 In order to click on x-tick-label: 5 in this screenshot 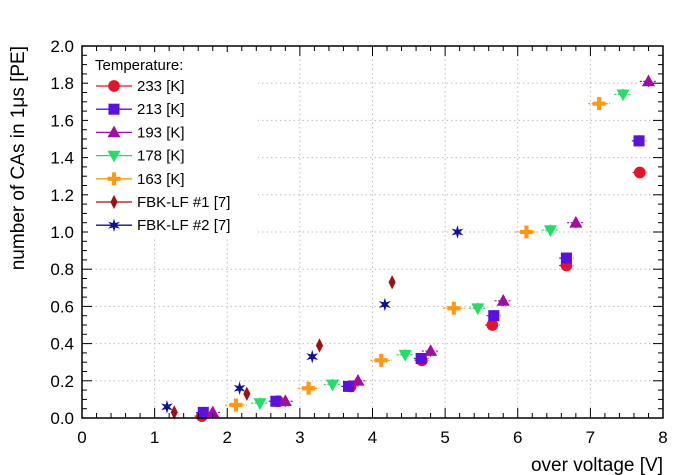, I will do `click(444, 437)`.